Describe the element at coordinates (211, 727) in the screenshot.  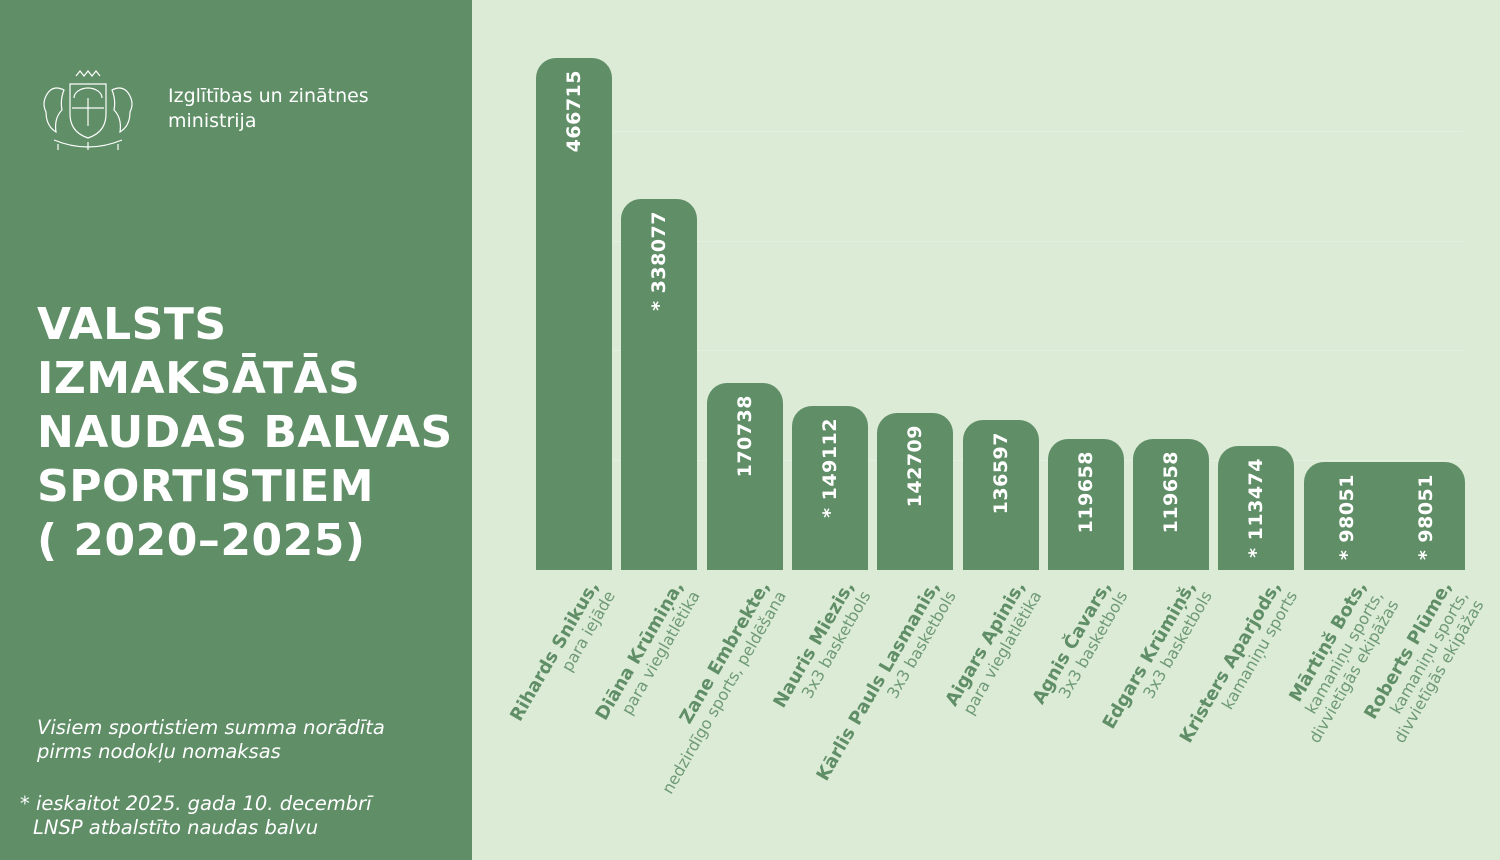
I see `tax-note-line-1: Visiem sportistiem summa norādīta` at that location.